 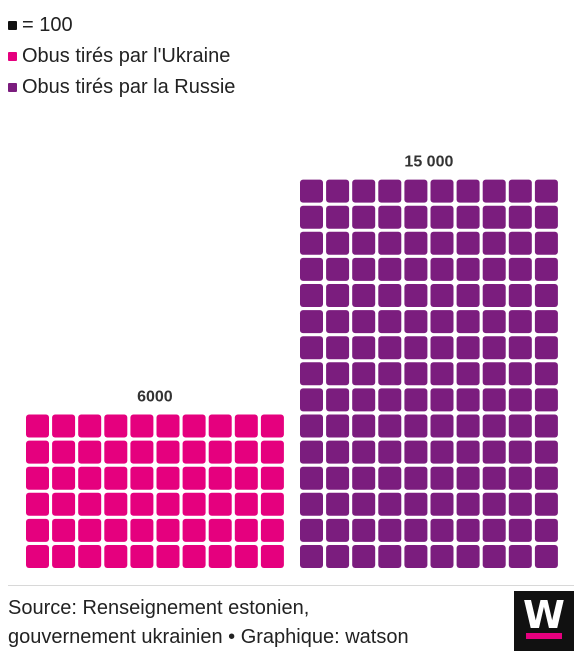 I want to click on russia-square-icon, so click(x=12, y=87).